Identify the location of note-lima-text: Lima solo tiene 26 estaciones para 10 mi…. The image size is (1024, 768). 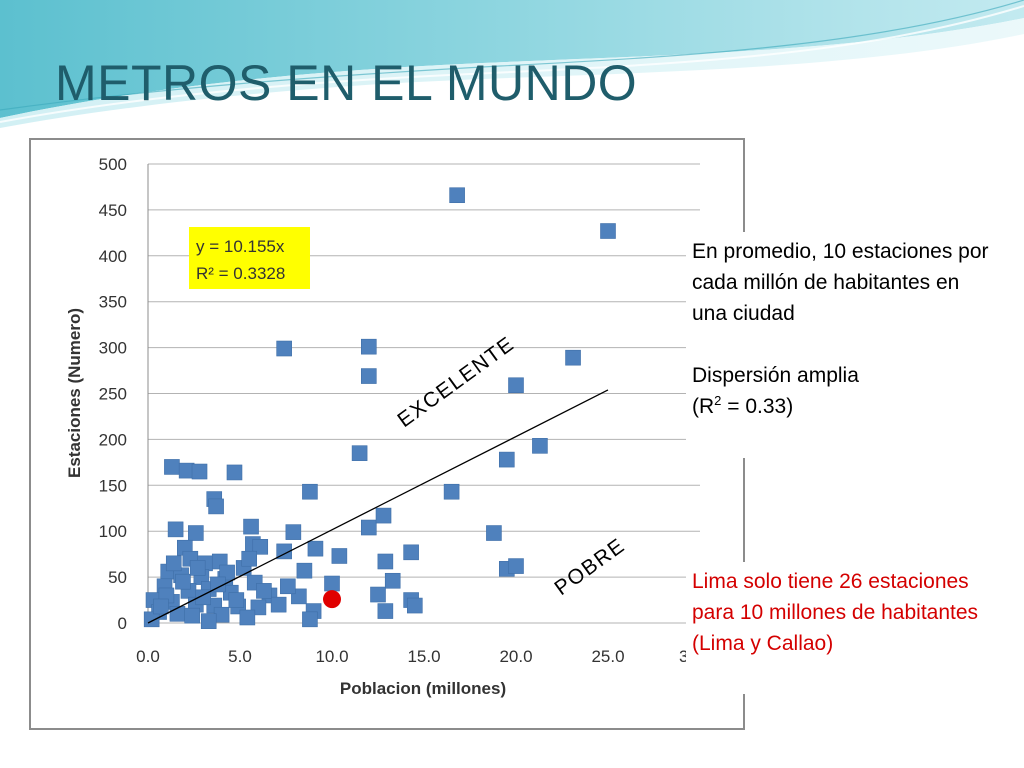
(835, 612).